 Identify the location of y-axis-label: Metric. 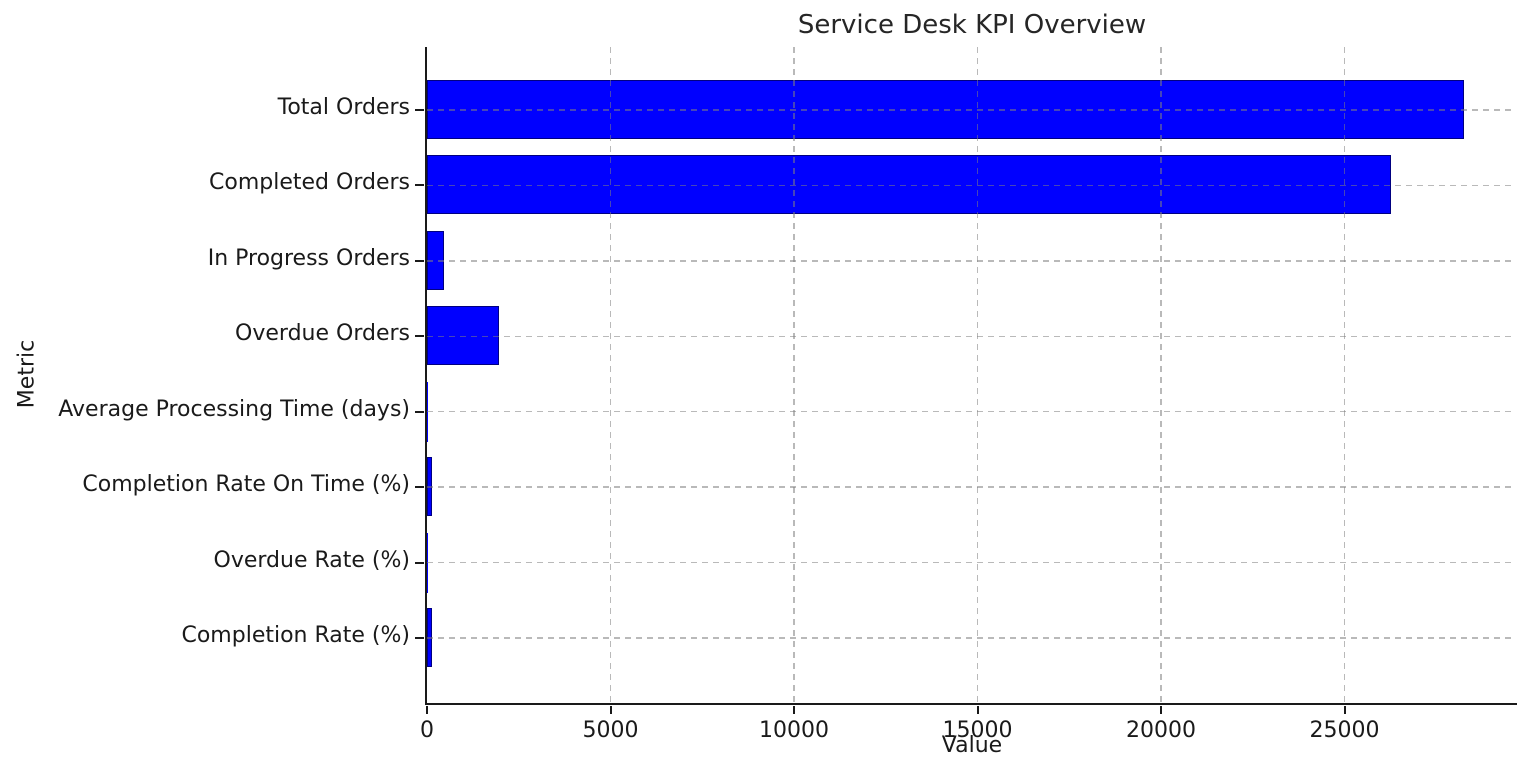
(27, 374).